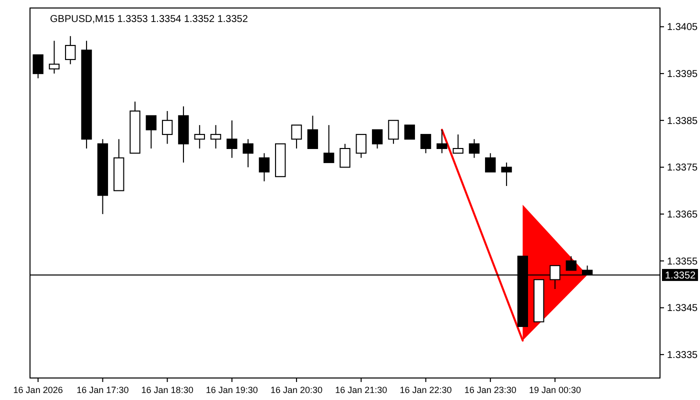  Describe the element at coordinates (680, 276) in the screenshot. I see `ref-line-label: 1.3352` at that location.